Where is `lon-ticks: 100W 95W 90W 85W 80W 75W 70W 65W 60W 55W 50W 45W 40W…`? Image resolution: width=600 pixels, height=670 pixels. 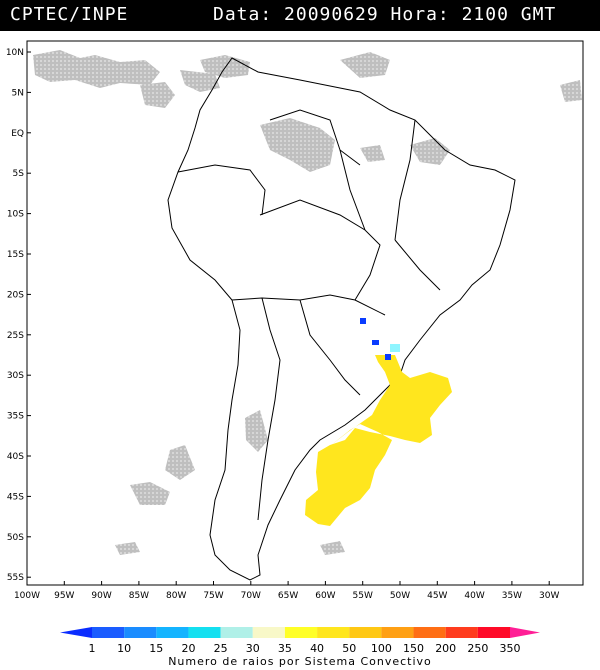
lon-ticks: 100W 95W 90W 85W 80W 75W 70W 65W 60W 55W 50W 45W 40W… is located at coordinates (286, 591).